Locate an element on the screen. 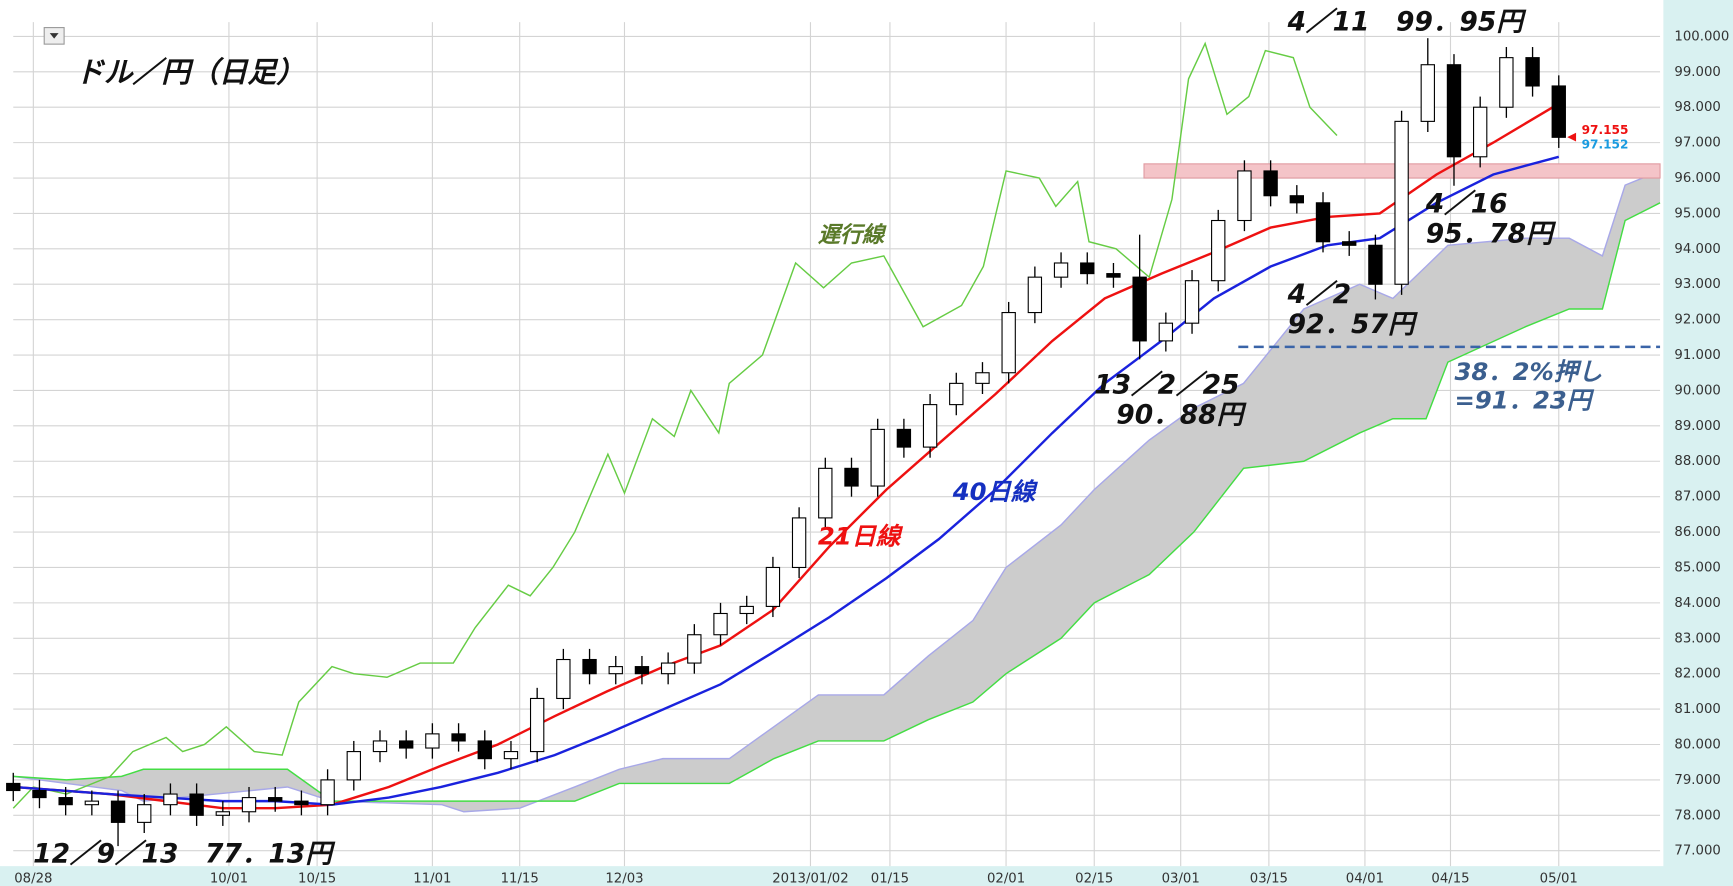 The image size is (1733, 886). last-price-label: 97.155 is located at coordinates (1605, 130).